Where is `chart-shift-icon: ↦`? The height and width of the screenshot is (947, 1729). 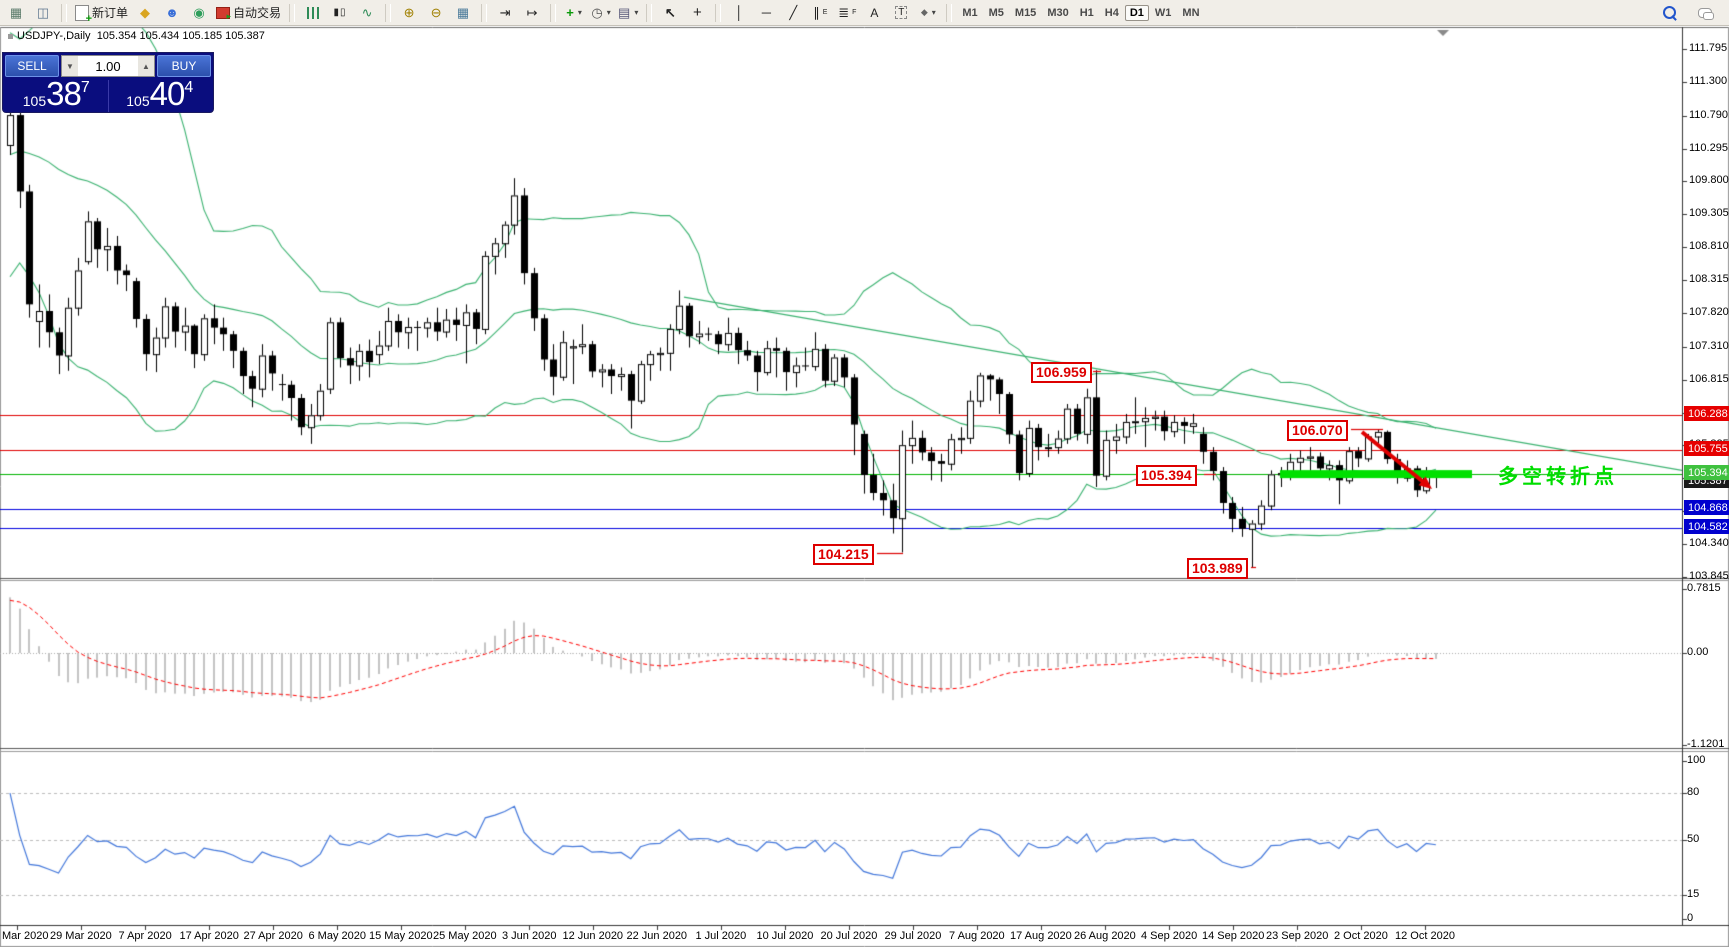
chart-shift-icon: ↦ is located at coordinates (532, 12).